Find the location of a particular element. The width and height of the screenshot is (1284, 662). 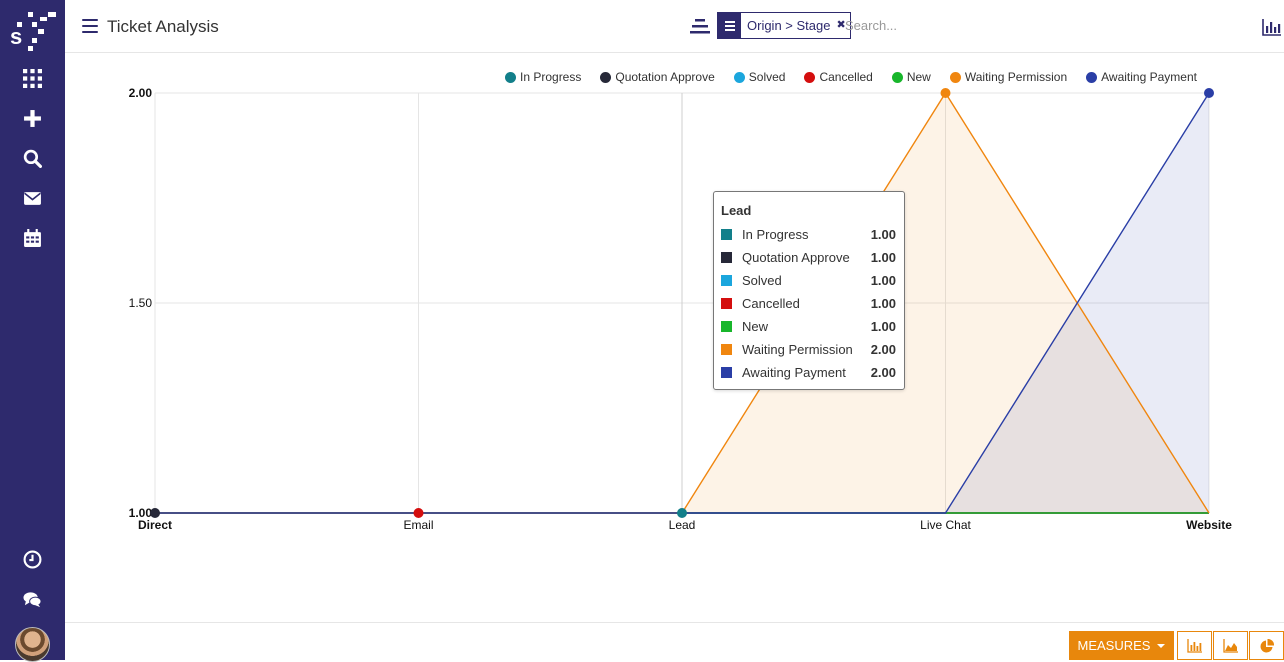

legend-item: Solved is located at coordinates (759, 77).